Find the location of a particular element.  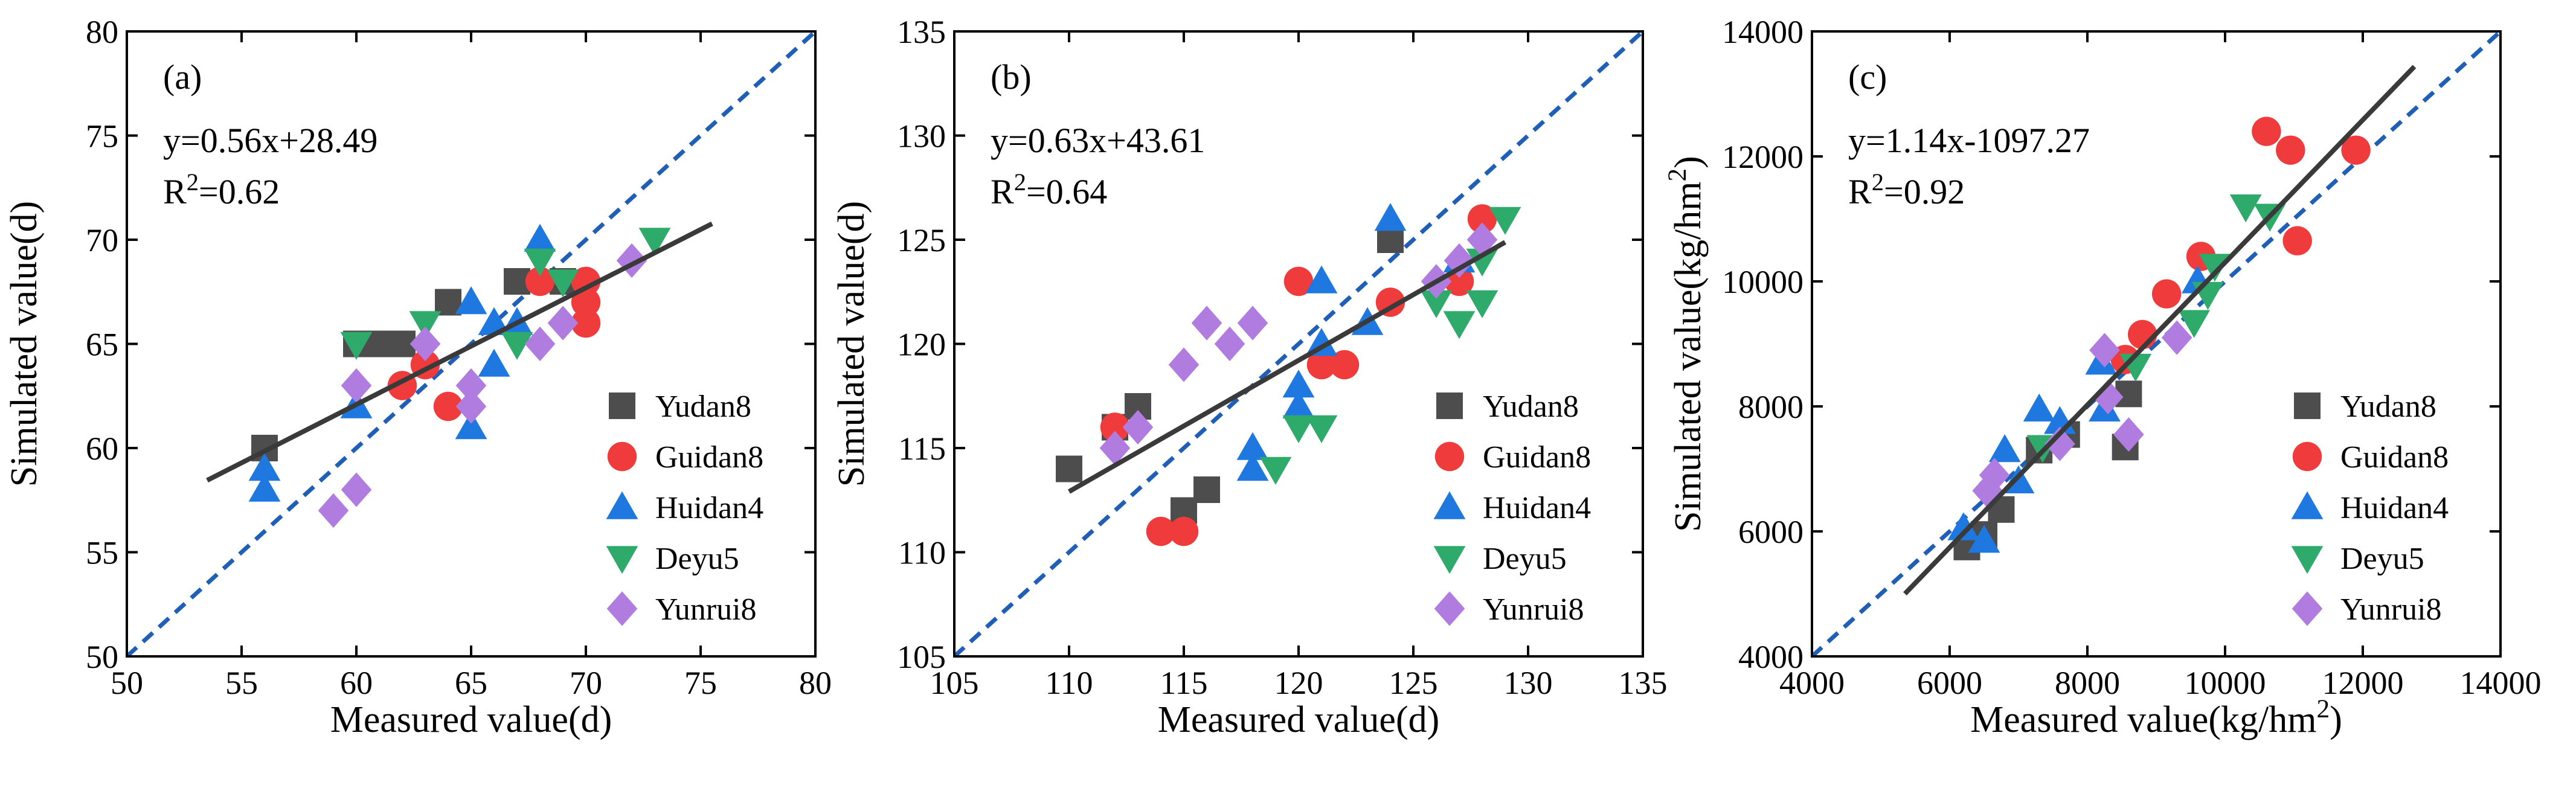

regression-line is located at coordinates (1287, 367).